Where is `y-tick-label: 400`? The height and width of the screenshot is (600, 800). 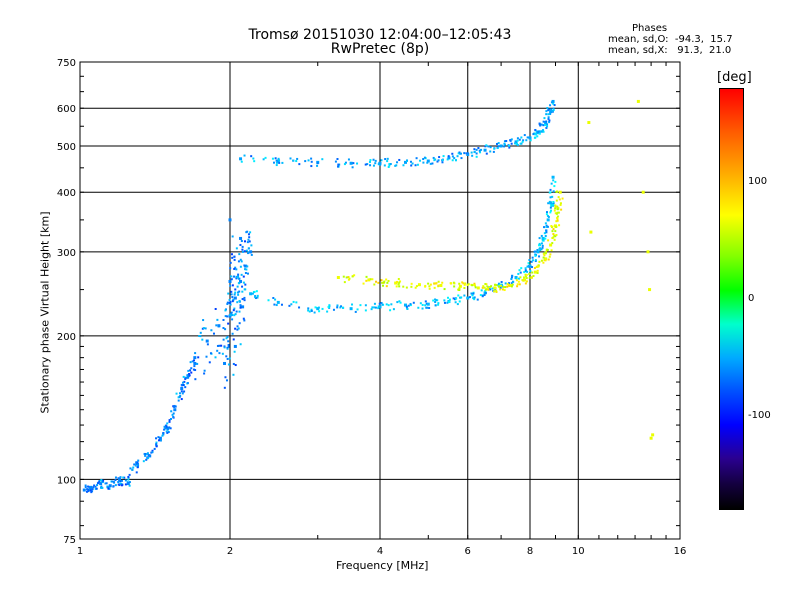
y-tick-label: 400 is located at coordinates (66, 193).